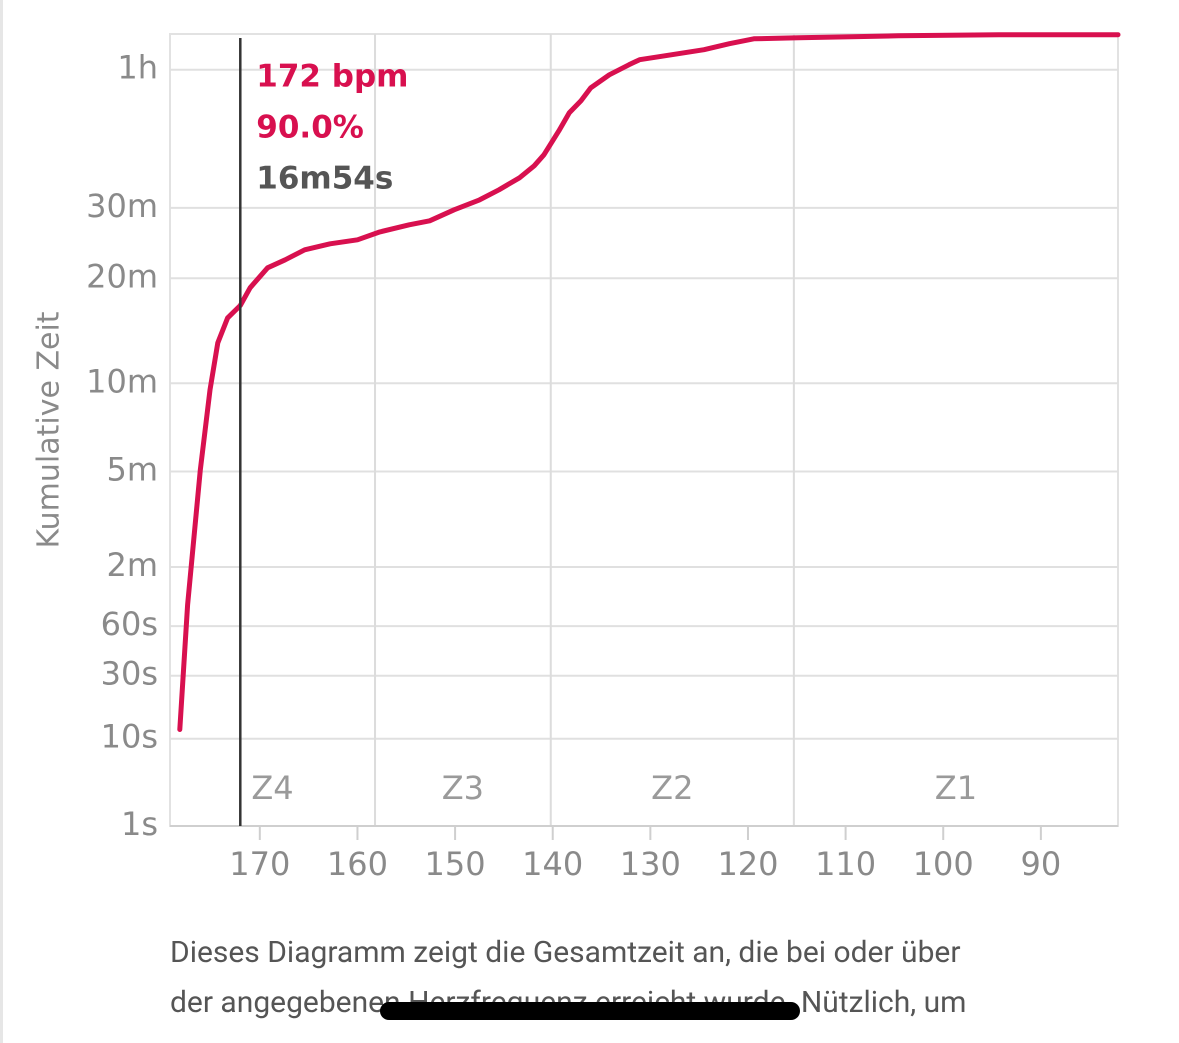 The height and width of the screenshot is (1043, 1179). What do you see at coordinates (129, 737) in the screenshot?
I see `y-tick-label: 10s` at bounding box center [129, 737].